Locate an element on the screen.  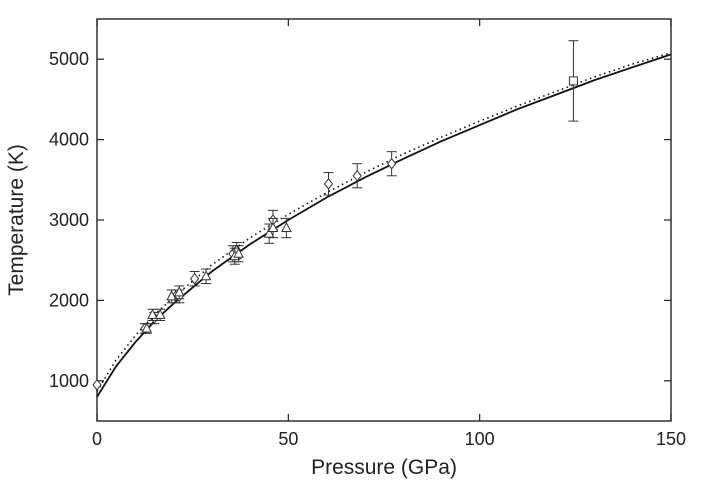
x-tick-label: 0 is located at coordinates (97, 439).